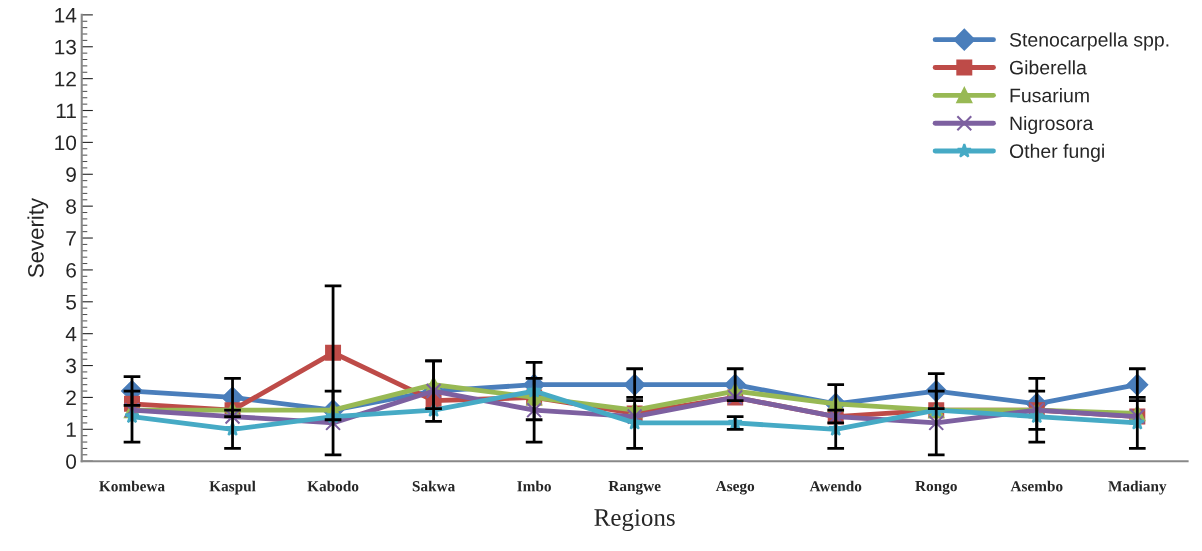 This screenshot has height=551, width=1202. What do you see at coordinates (333, 486) in the screenshot?
I see `x-tick-label: Kabodo` at bounding box center [333, 486].